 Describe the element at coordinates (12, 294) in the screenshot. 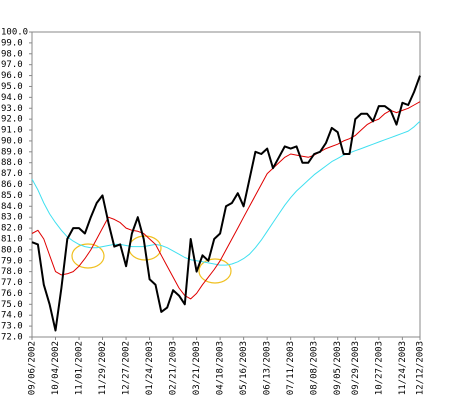

I see `y-tick-label: 76.0` at that location.